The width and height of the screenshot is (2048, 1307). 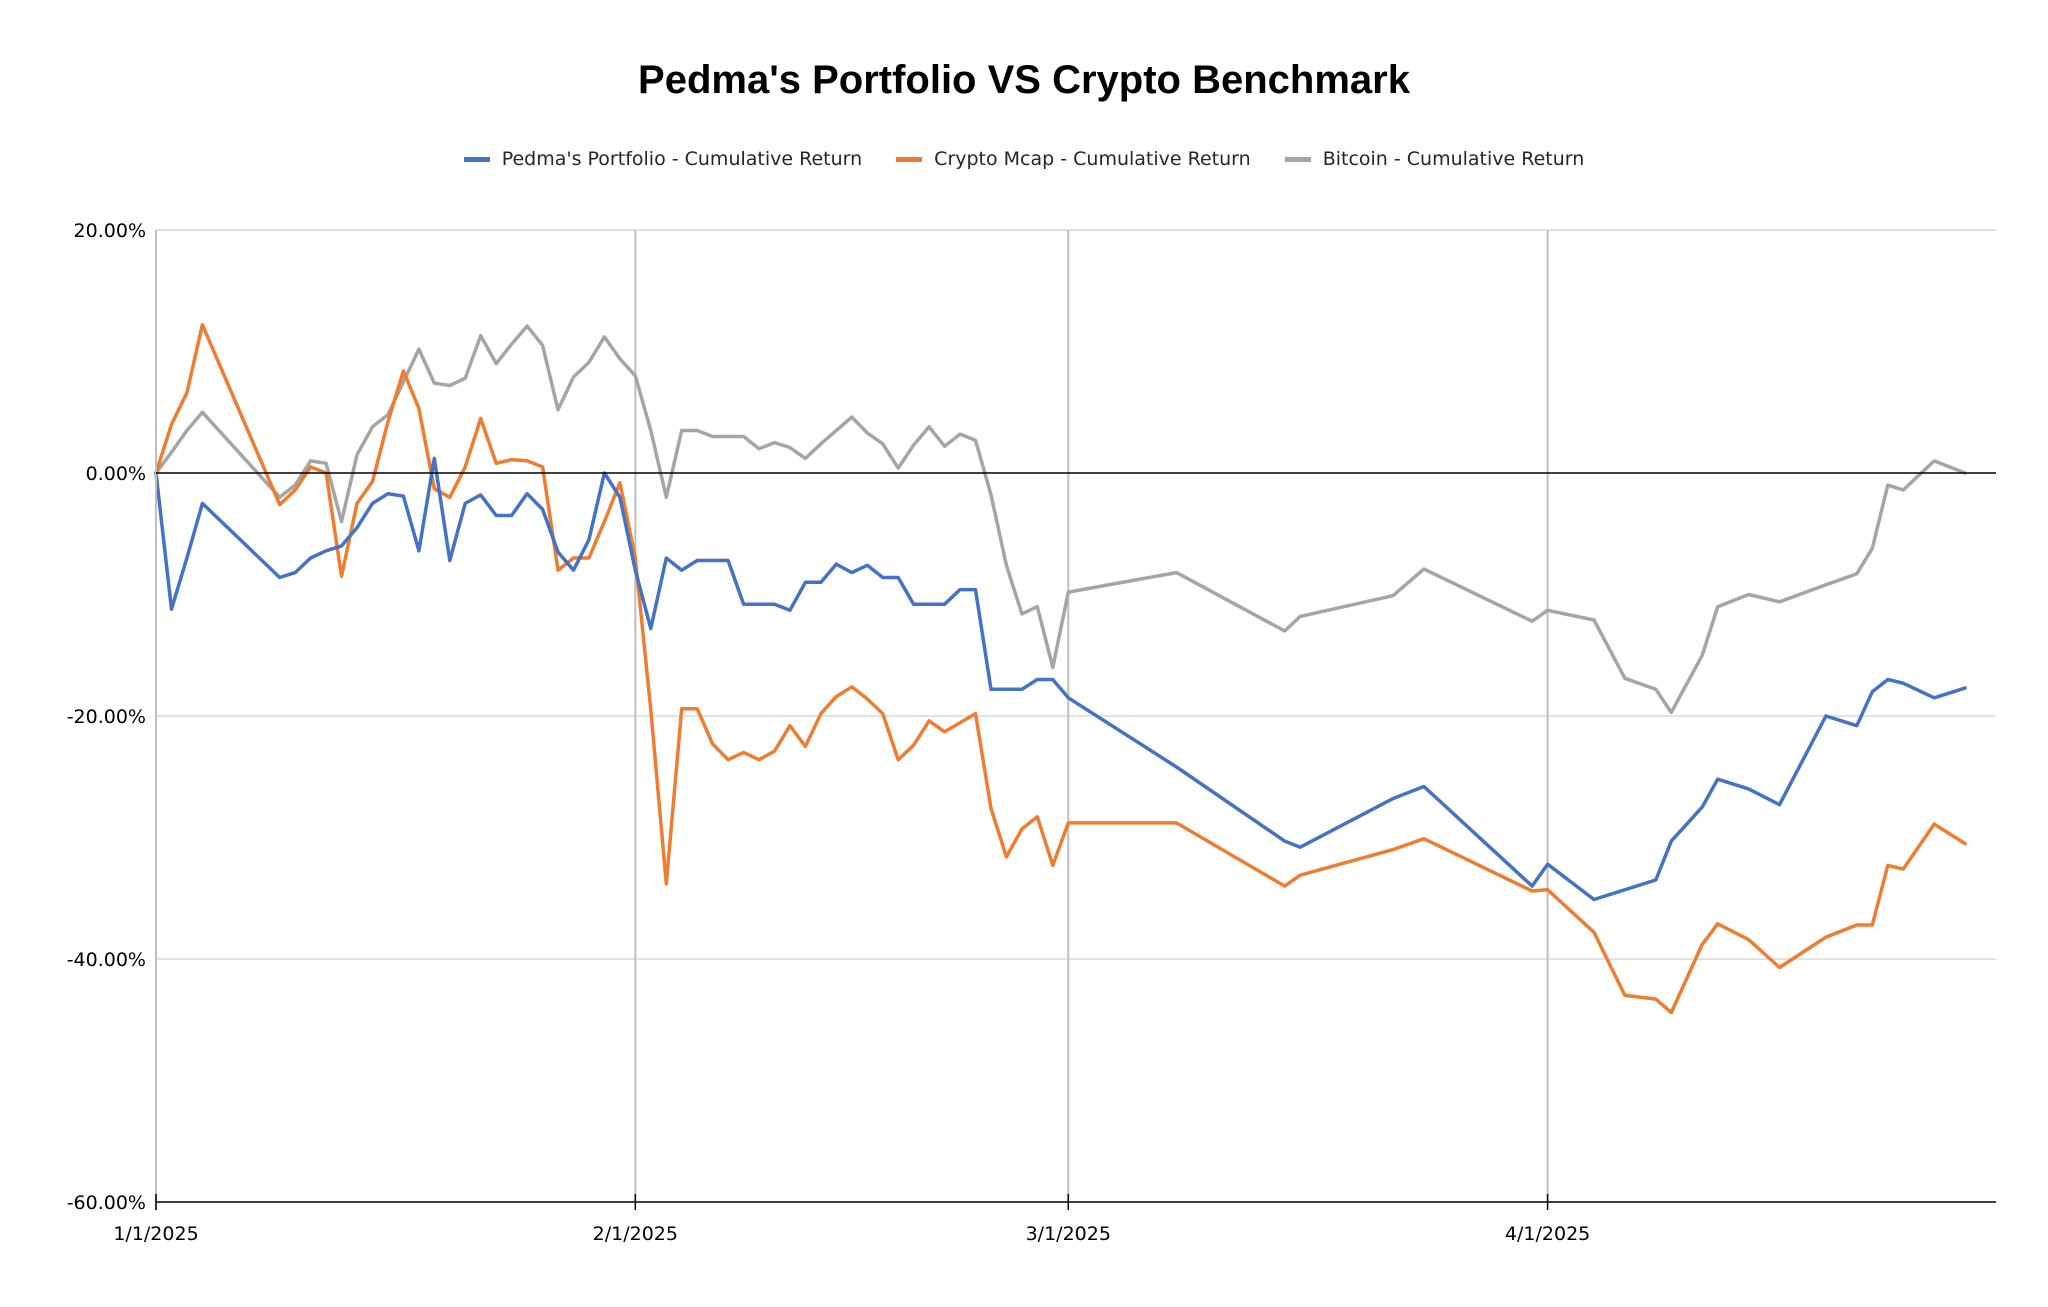 I want to click on legend-swatch-bitcoin, so click(x=1297, y=159).